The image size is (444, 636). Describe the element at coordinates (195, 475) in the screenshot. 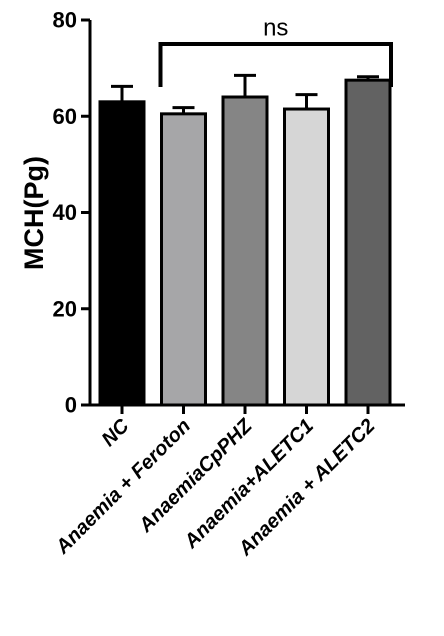

I see `category-label: AnaemiaCpPHZ` at that location.